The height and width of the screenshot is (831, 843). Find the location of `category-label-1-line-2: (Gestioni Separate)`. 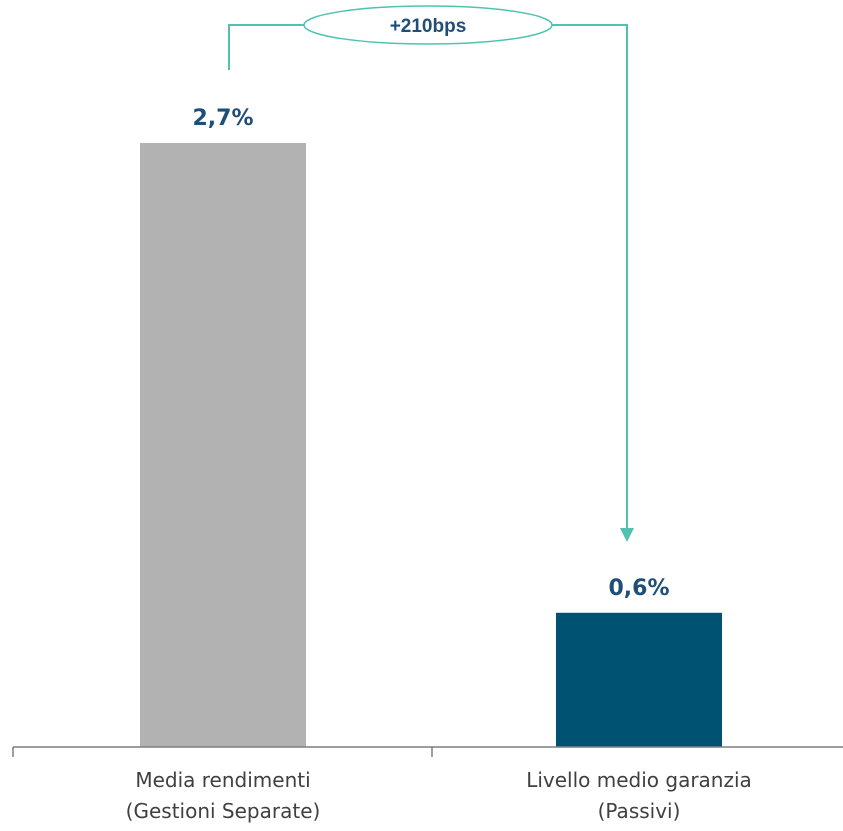

category-label-1-line-2: (Gestioni Separate) is located at coordinates (223, 811).